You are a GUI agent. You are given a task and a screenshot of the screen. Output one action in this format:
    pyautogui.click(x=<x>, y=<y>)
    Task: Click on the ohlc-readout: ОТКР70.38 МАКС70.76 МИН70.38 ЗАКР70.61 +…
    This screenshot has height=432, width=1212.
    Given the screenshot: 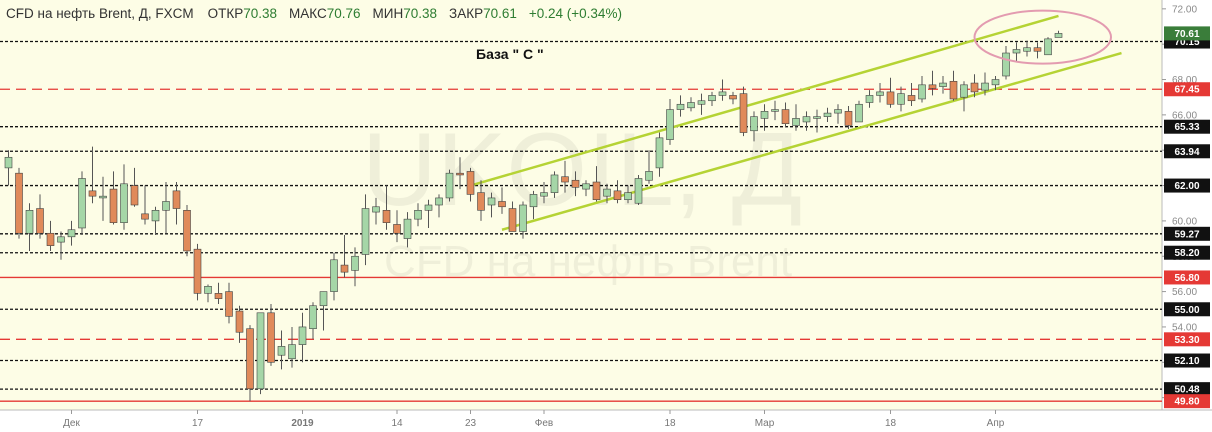 What is the action you would take?
    pyautogui.click(x=415, y=13)
    